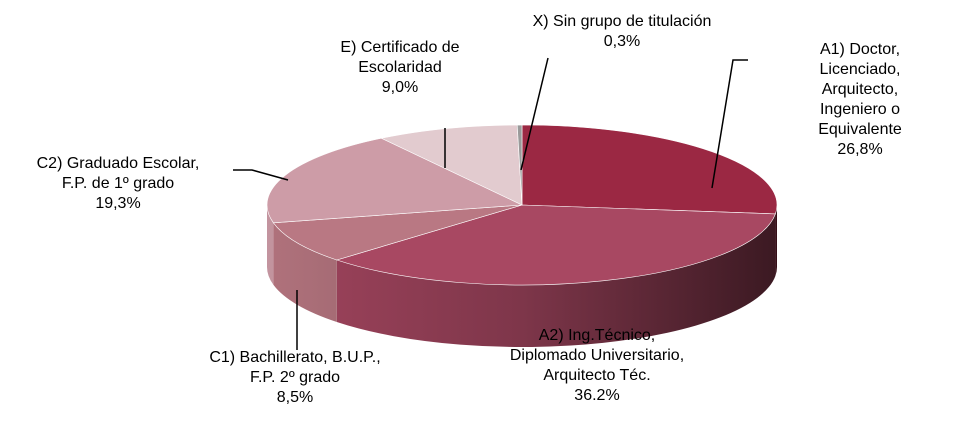 This screenshot has height=434, width=975. Describe the element at coordinates (622, 21) in the screenshot. I see `category-label: X) Sin grupo de titulación` at that location.